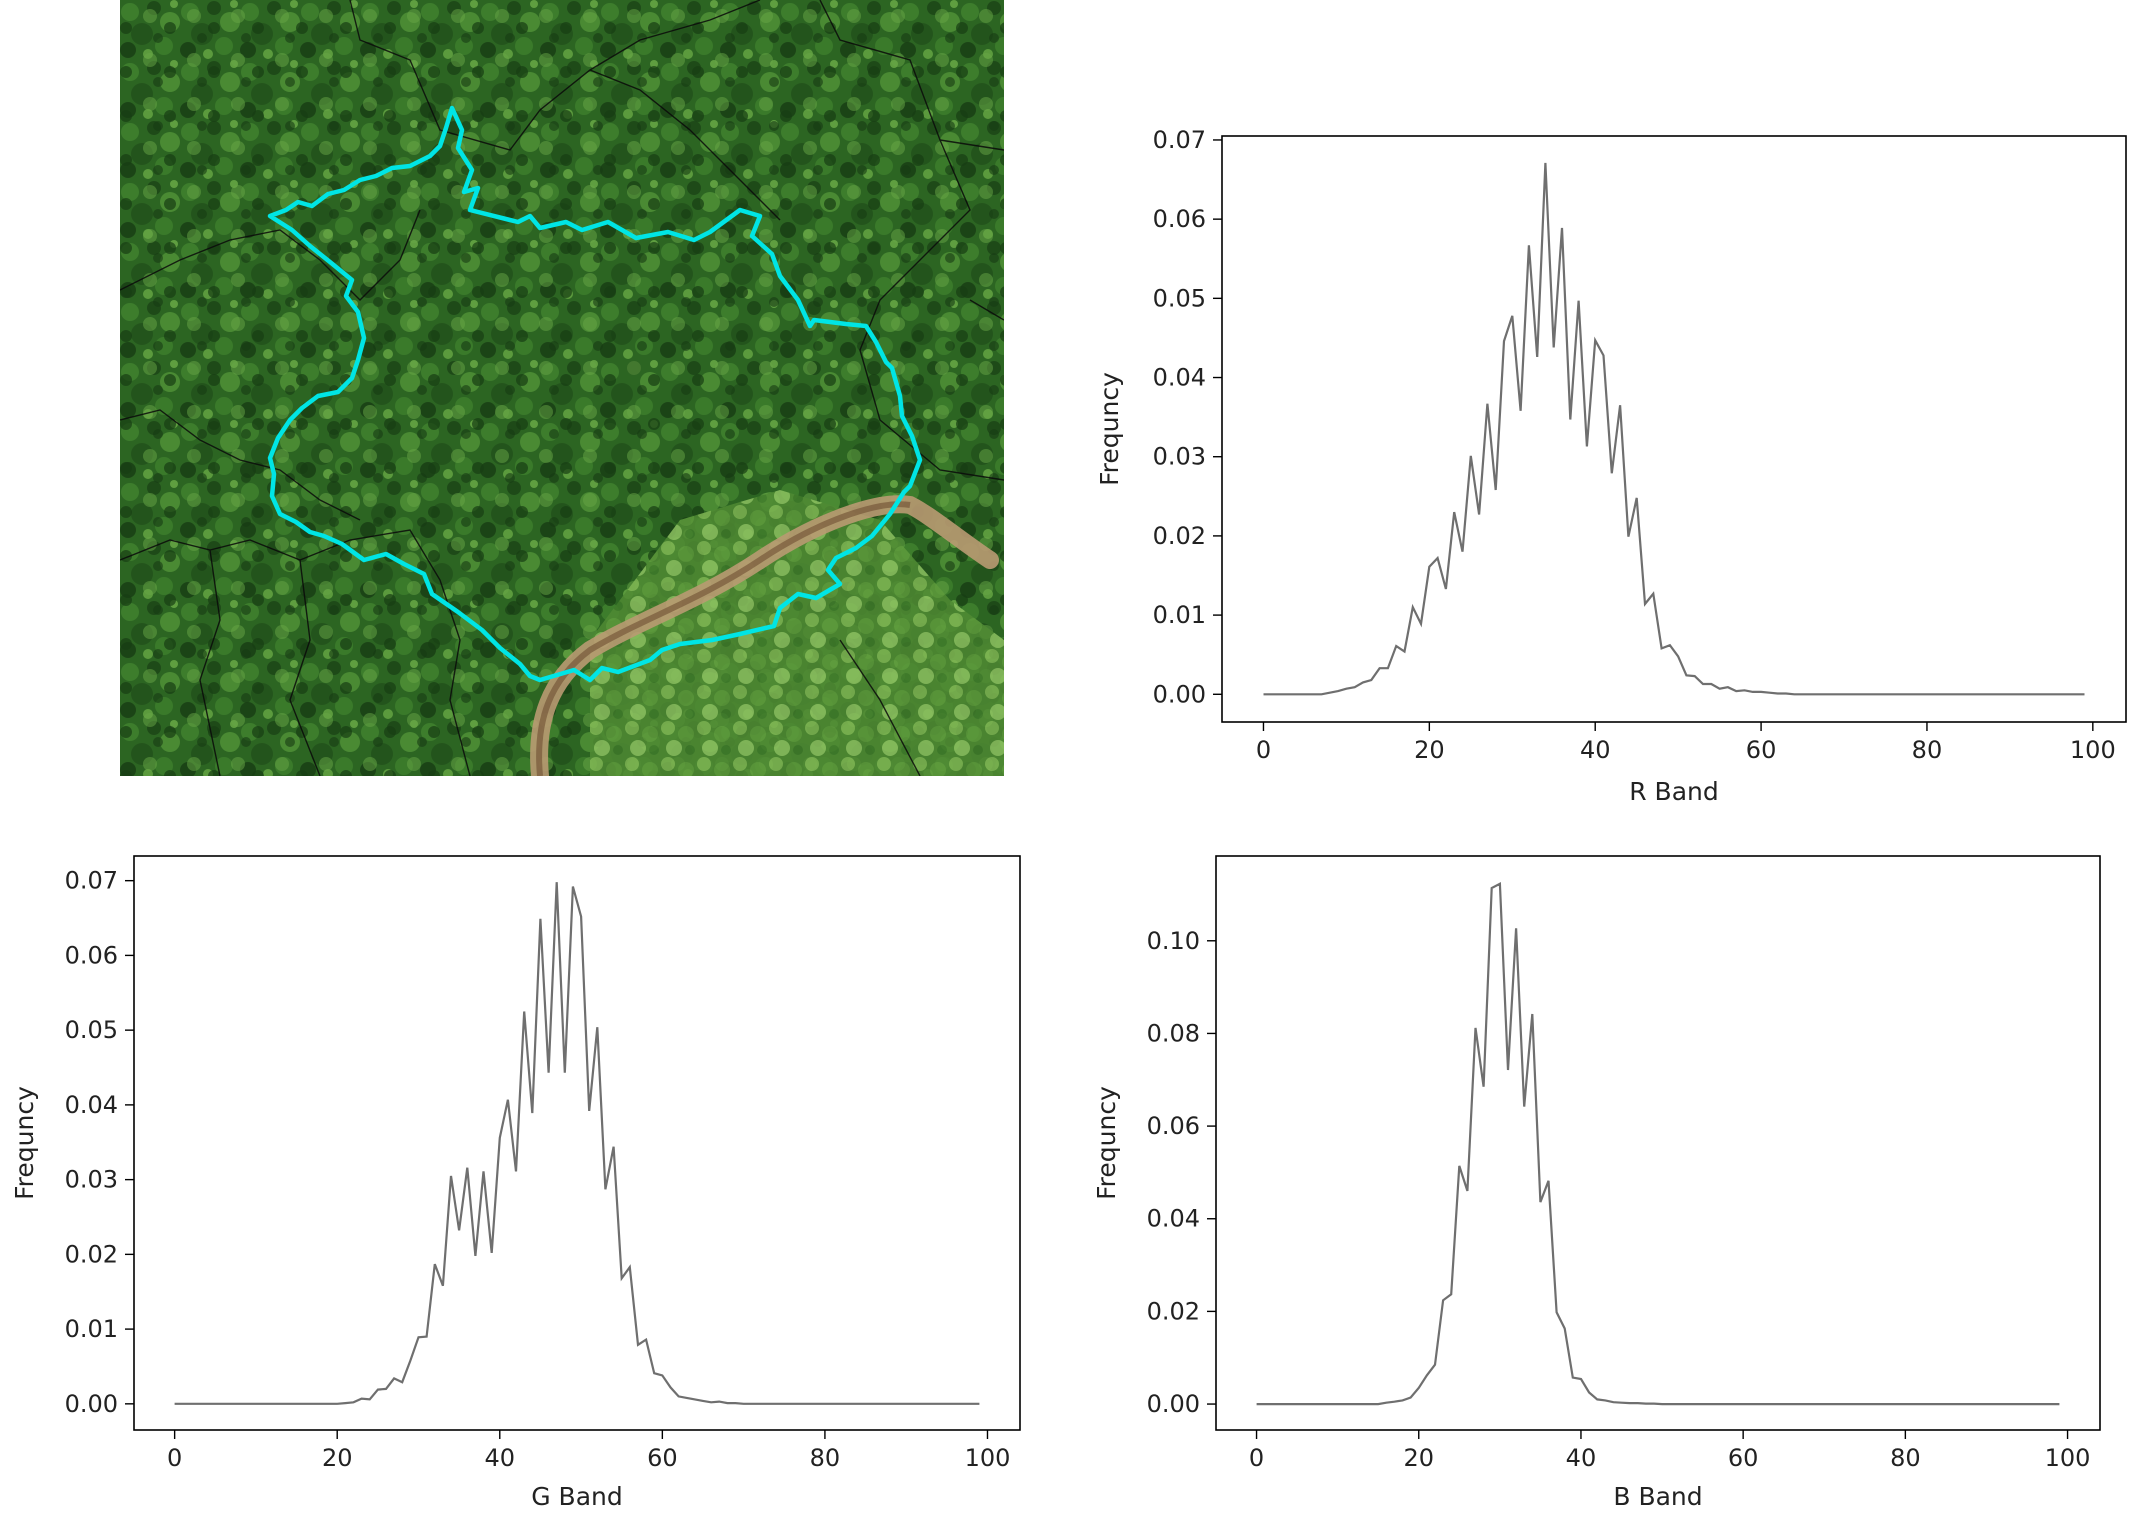  I want to click on r-band-y-tick-label: 0.01, so click(1179, 615).